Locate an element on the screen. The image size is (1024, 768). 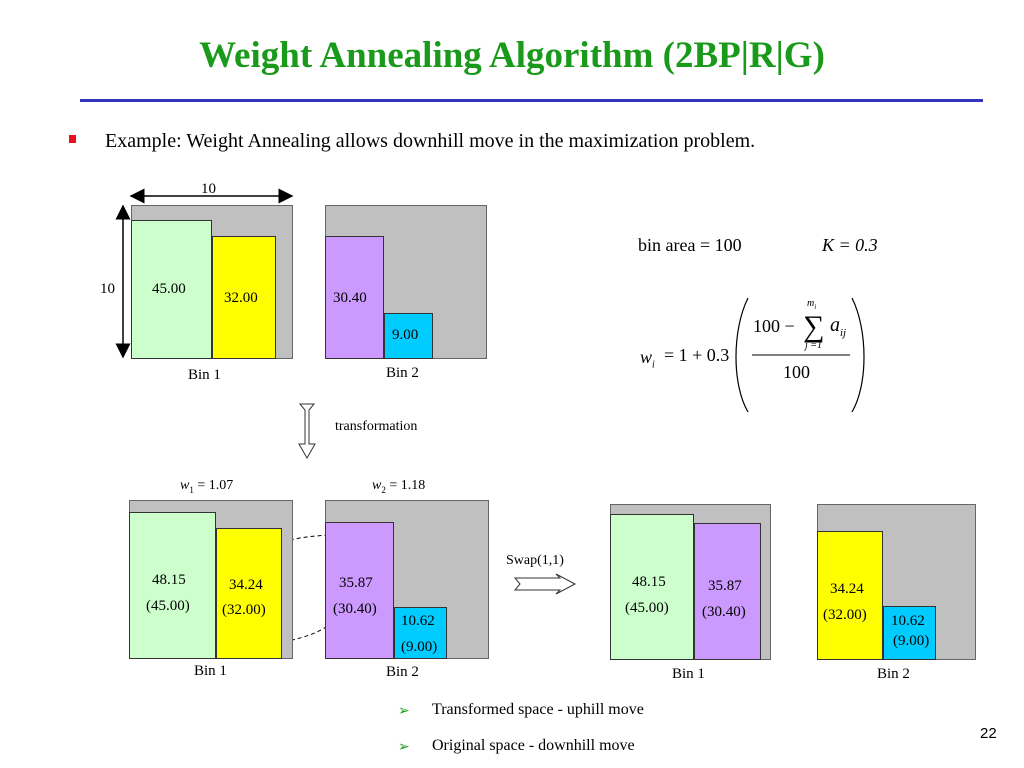
formula-right-paren is located at coordinates (858, 355).